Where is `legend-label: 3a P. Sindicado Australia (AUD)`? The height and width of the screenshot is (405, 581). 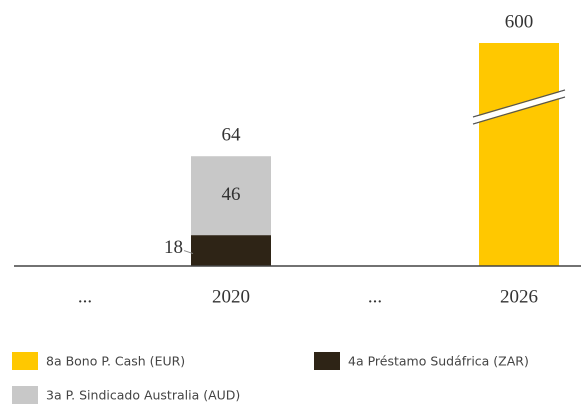 legend-label: 3a P. Sindicado Australia (AUD) is located at coordinates (143, 395).